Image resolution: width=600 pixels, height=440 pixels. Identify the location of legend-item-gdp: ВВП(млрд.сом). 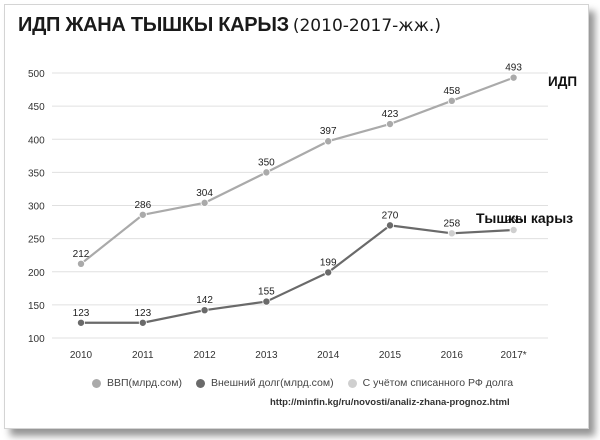
(137, 383).